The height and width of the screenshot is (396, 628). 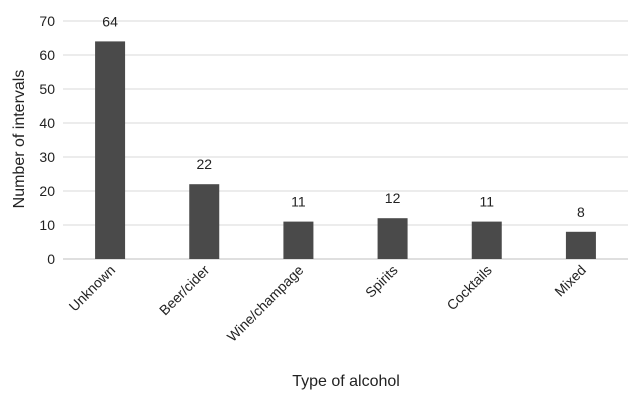 What do you see at coordinates (47, 140) in the screenshot?
I see `y-axis-ticks: 0 10 20 30 40 50 60 70` at bounding box center [47, 140].